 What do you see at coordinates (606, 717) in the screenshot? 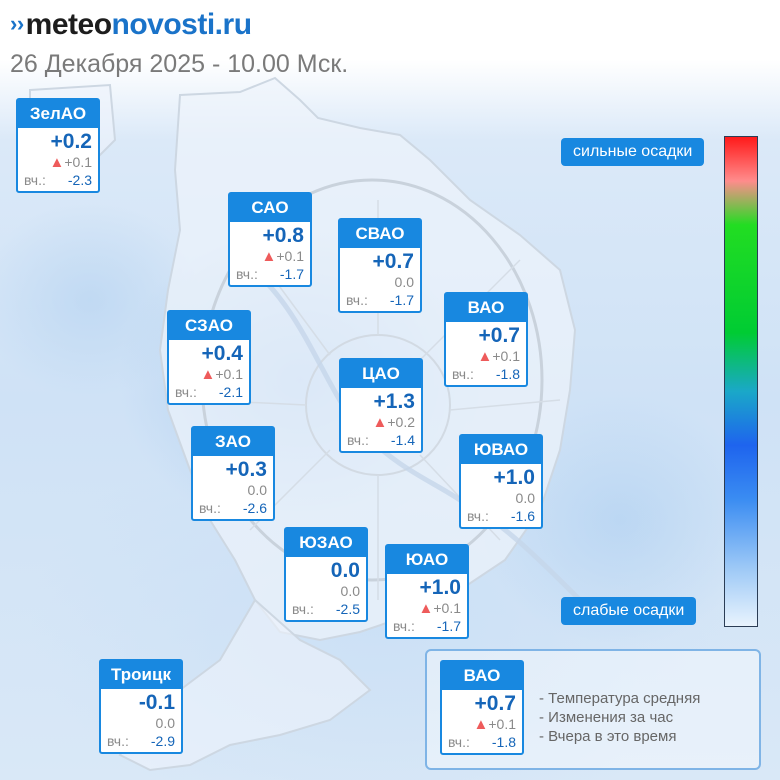
I see `legend-item-hourly-change: - Изменения за час` at bounding box center [606, 717].